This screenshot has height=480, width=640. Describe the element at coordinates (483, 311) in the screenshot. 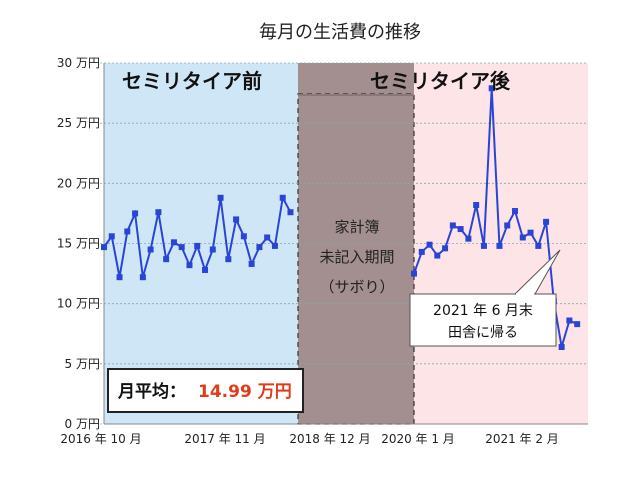

I see `annotation-line-1: 2021 年 6 月末` at that location.